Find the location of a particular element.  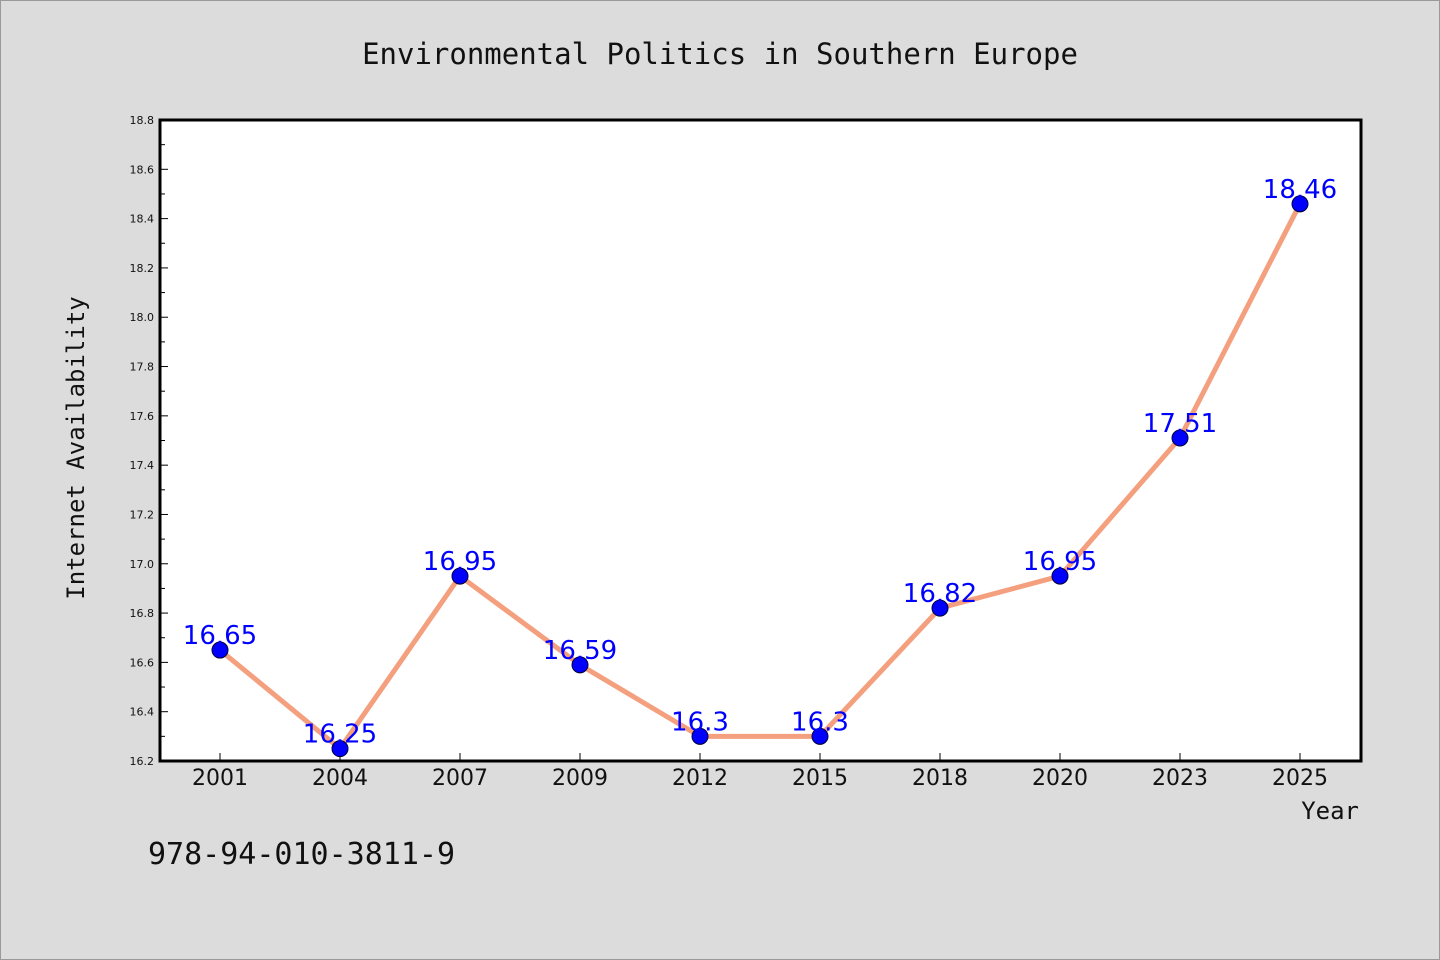

y-tick-label: 18.2 is located at coordinates (142, 268).